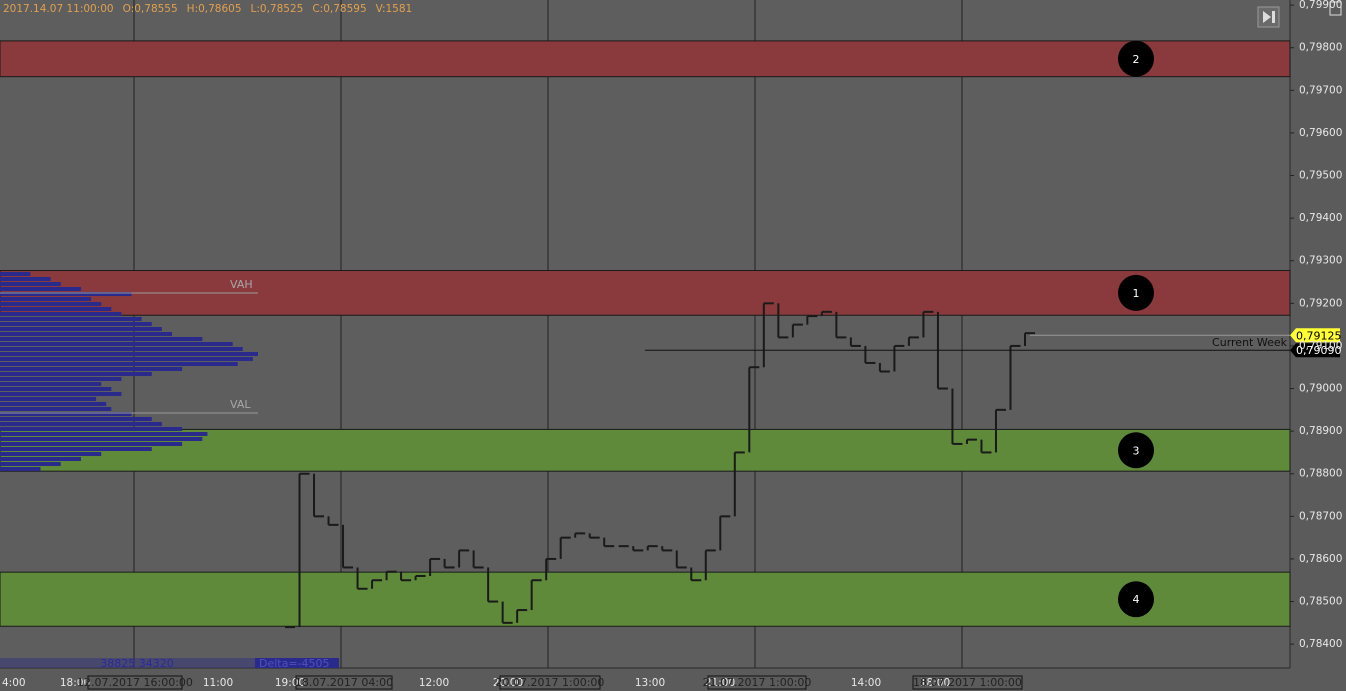 This screenshot has width=1346, height=691. Describe the element at coordinates (967, 682) in the screenshot. I see `date-label: 18.07.2017 1:00:00` at that location.